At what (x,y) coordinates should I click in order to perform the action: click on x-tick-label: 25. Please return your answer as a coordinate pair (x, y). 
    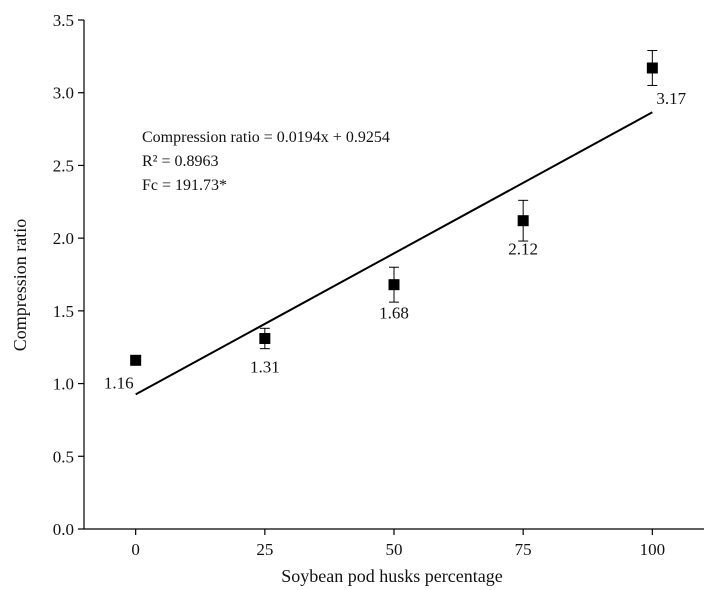
    Looking at the image, I should click on (264, 549).